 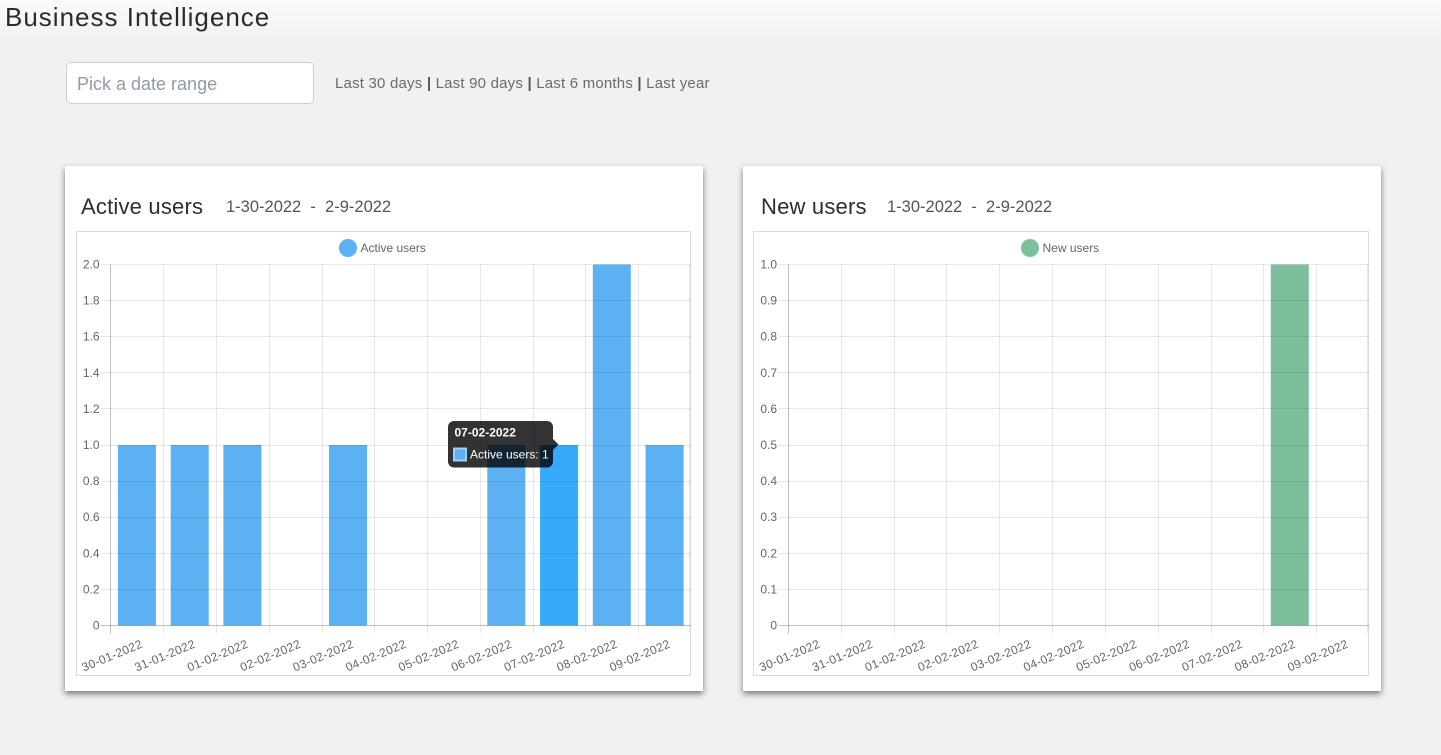 What do you see at coordinates (1071, 248) in the screenshot?
I see `svg-text: New users` at bounding box center [1071, 248].